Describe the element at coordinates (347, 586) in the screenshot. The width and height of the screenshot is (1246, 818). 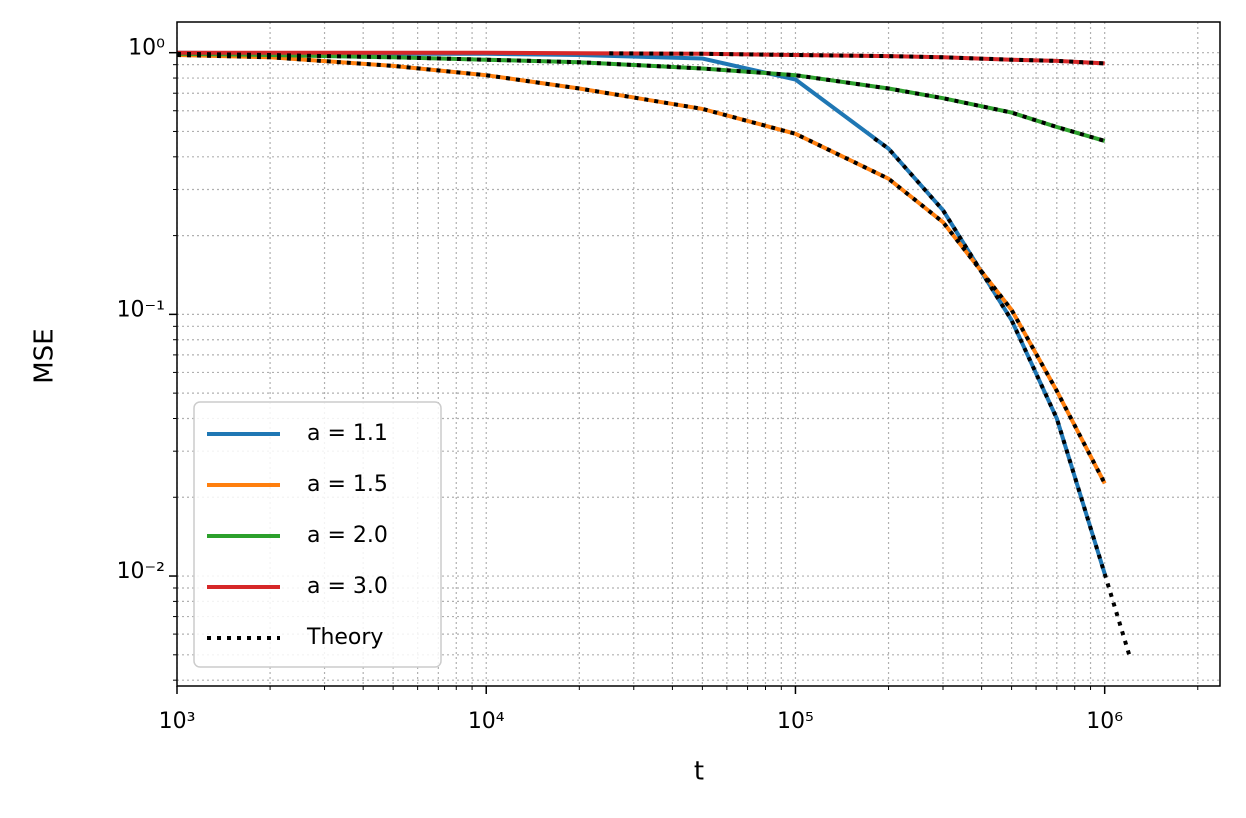
I see `legend-label: a = 3.0` at that location.